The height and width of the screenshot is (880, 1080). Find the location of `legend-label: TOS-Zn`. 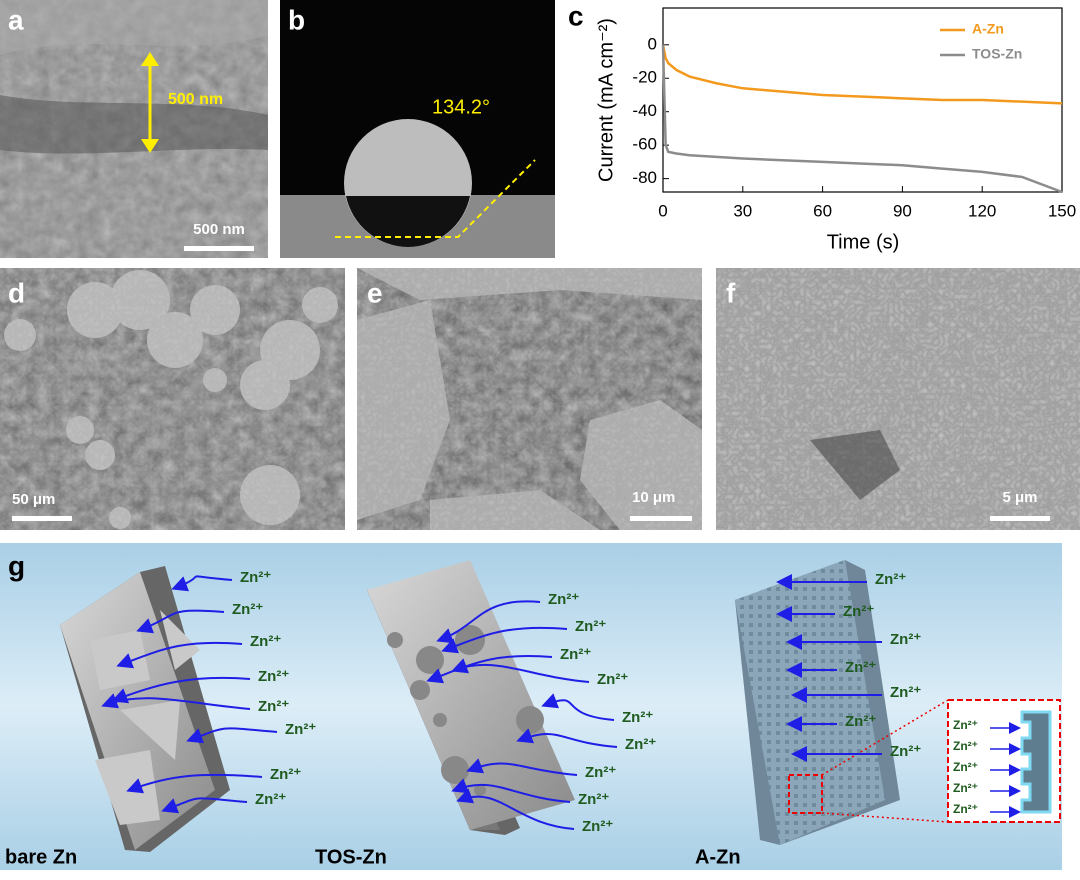

legend-label: TOS-Zn is located at coordinates (997, 54).